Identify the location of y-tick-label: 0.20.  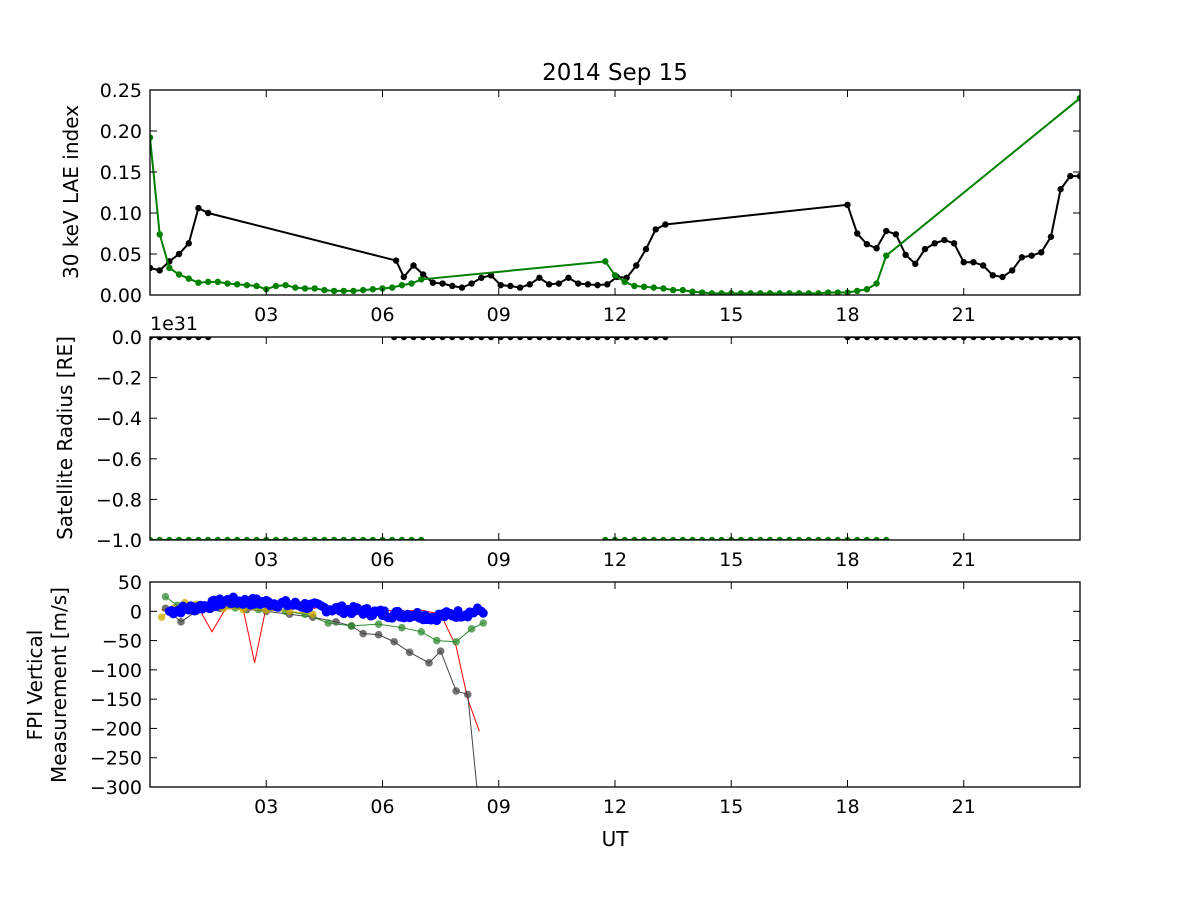
(121, 132).